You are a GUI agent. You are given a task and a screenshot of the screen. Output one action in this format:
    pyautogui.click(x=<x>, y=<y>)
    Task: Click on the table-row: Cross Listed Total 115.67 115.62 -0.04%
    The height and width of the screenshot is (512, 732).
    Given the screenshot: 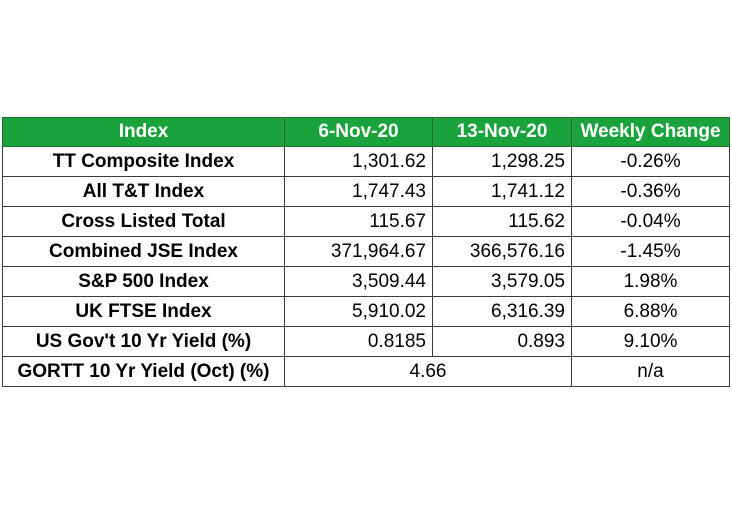 What is the action you would take?
    pyautogui.click(x=366, y=221)
    